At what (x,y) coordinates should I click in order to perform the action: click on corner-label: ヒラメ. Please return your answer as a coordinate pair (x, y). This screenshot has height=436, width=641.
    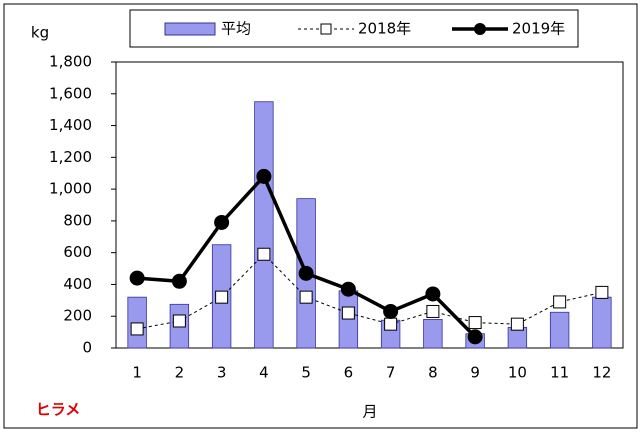
    Looking at the image, I should click on (58, 410).